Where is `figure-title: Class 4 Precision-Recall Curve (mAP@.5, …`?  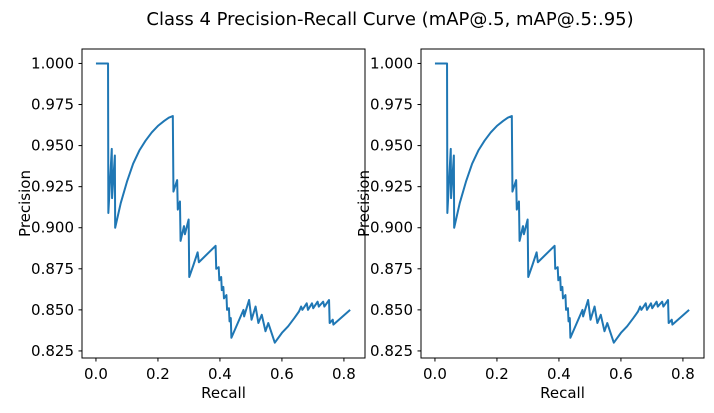
figure-title: Class 4 Precision-Recall Curve (mAP@.5, … is located at coordinates (390, 19).